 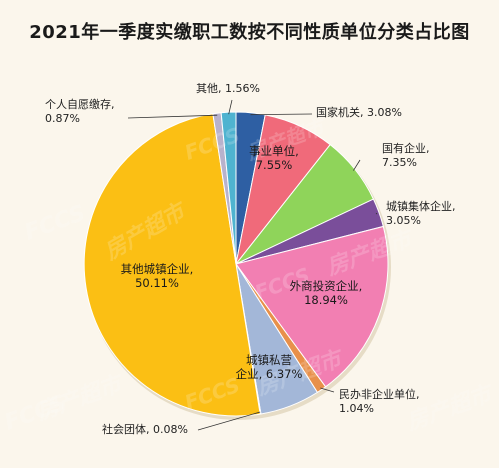 I want to click on watermark-10: 房产超市, so click(x=80, y=398).